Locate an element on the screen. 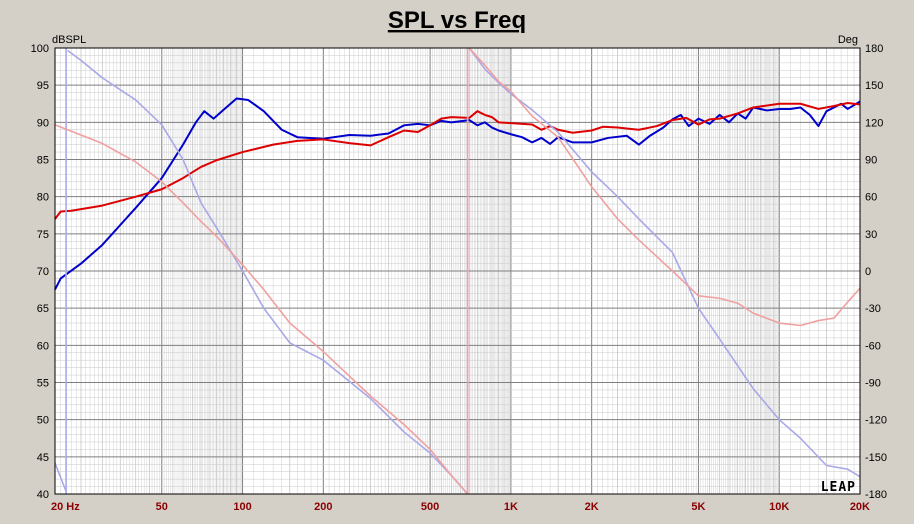 This screenshot has width=914, height=524. x-tick-label: 2K is located at coordinates (592, 507).